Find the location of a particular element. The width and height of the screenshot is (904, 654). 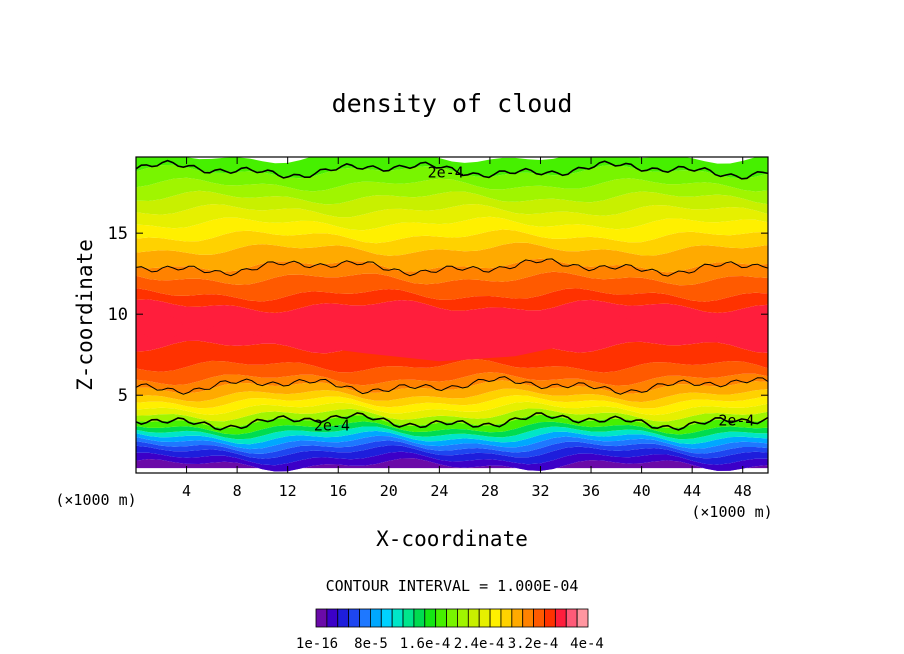

x-tick-label: 16 is located at coordinates (338, 491).